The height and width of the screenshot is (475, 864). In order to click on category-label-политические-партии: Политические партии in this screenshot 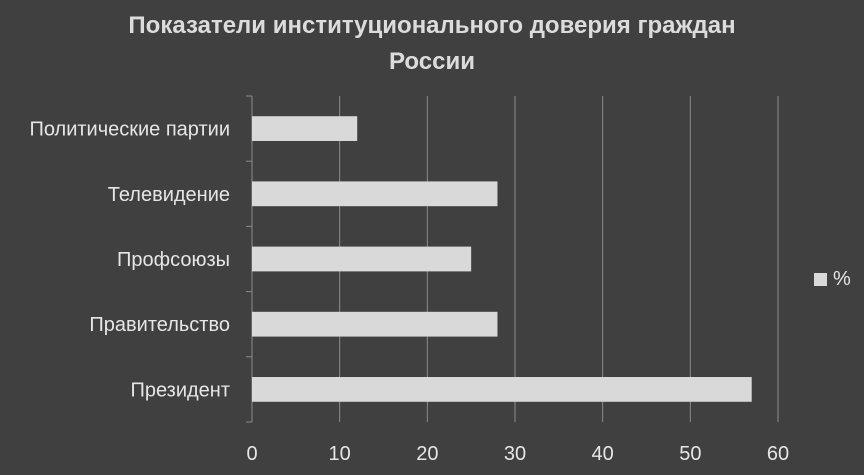, I will do `click(129, 130)`.